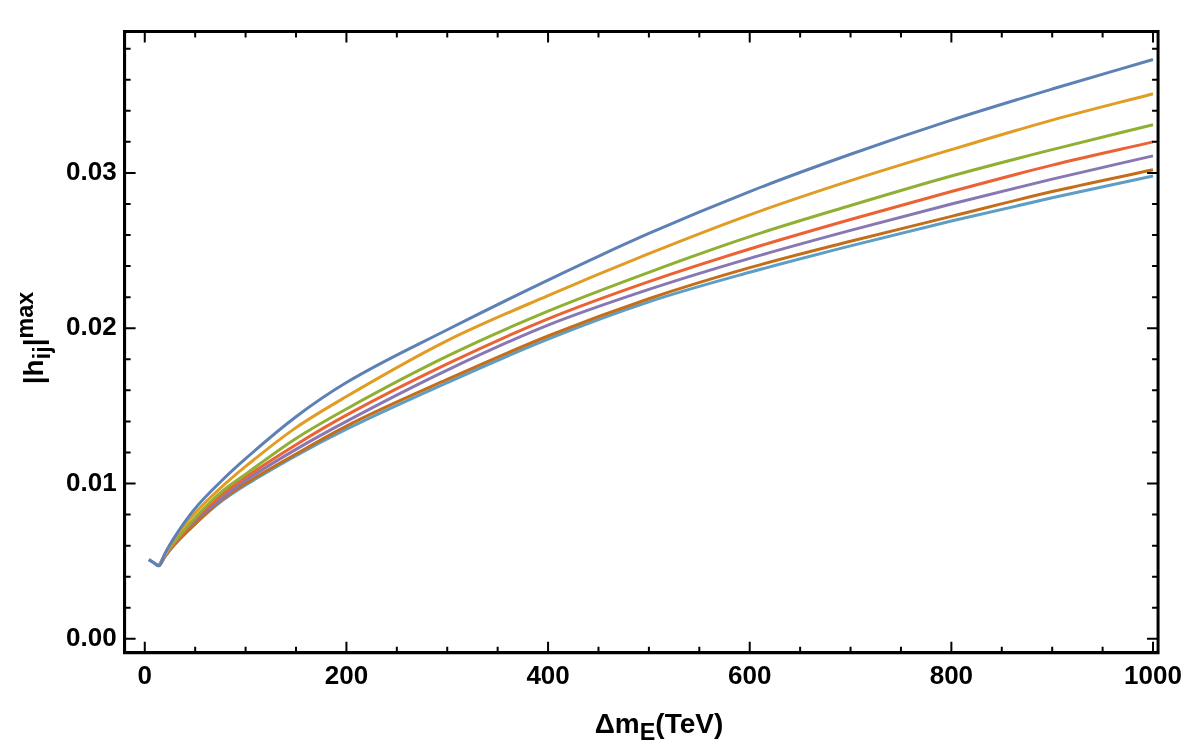  What do you see at coordinates (91, 636) in the screenshot?
I see `y-tick-label: 0.00` at bounding box center [91, 636].